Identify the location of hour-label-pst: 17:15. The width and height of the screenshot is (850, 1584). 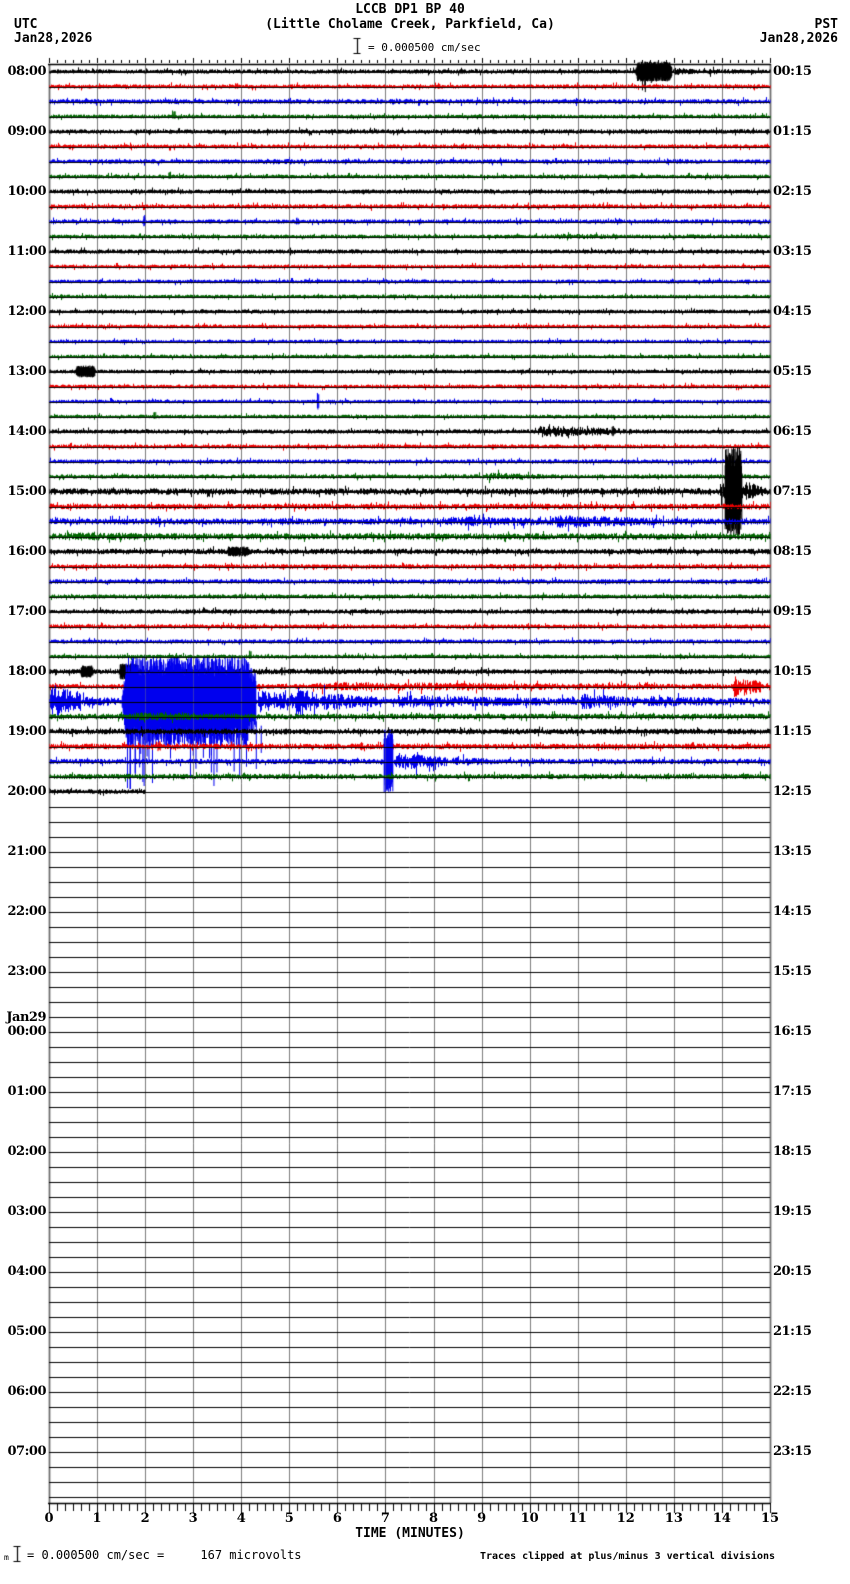
(792, 1091).